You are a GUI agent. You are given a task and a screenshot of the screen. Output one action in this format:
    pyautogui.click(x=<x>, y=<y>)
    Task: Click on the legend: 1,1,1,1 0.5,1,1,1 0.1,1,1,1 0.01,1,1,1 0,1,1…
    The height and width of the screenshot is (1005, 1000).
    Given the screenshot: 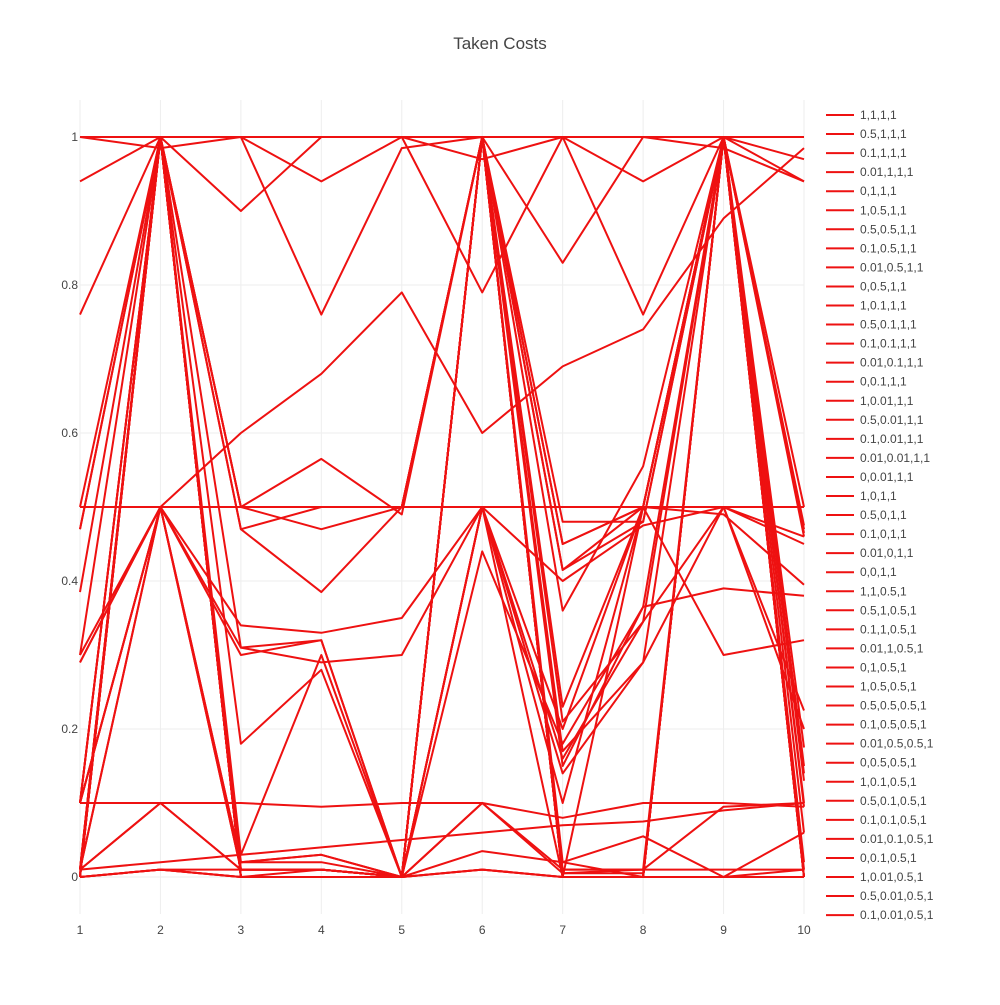 What is the action you would take?
    pyautogui.click(x=880, y=515)
    